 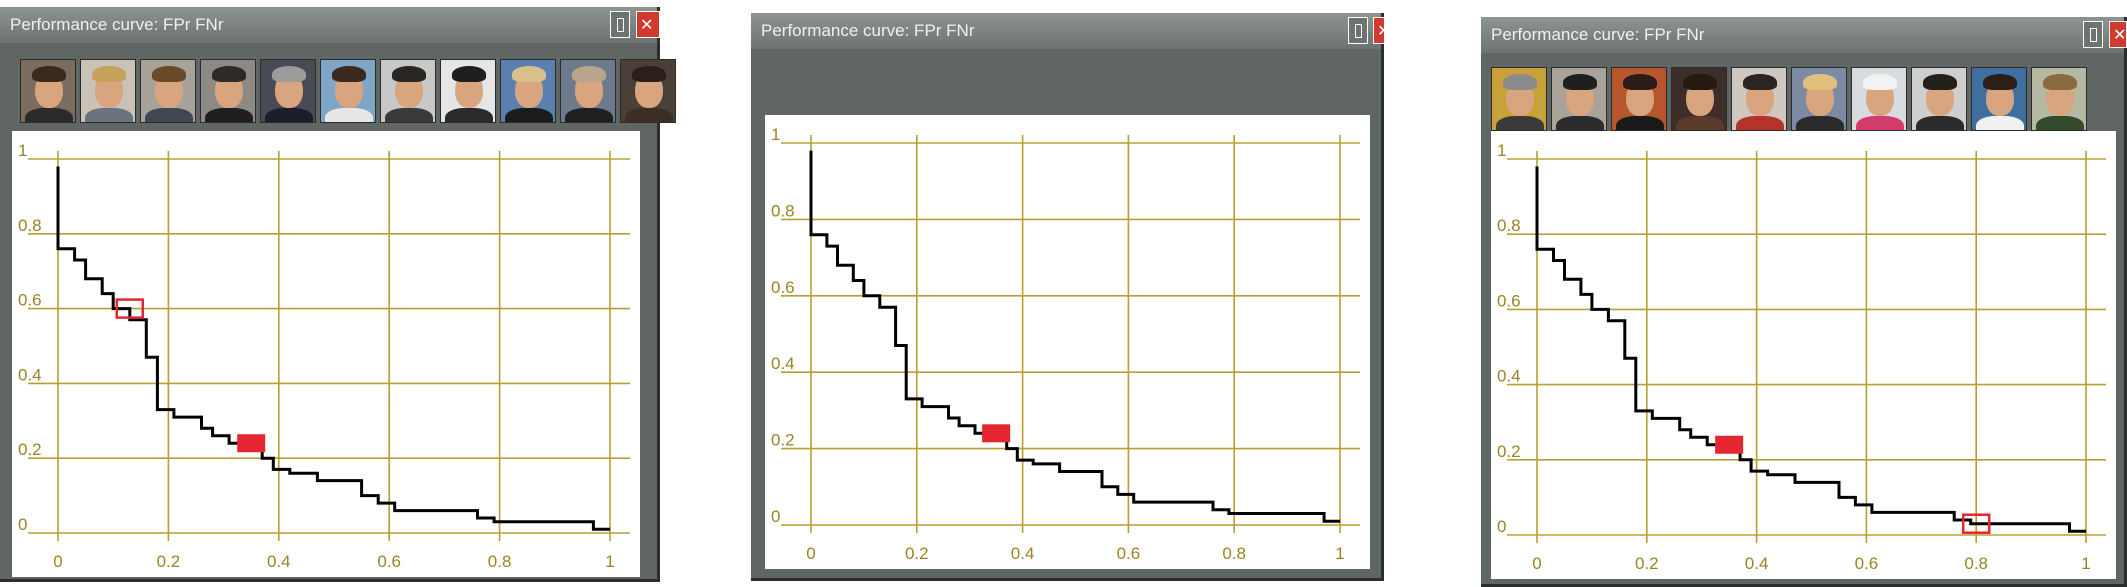 I want to click on x-tick-label: 0.2, so click(x=917, y=553).